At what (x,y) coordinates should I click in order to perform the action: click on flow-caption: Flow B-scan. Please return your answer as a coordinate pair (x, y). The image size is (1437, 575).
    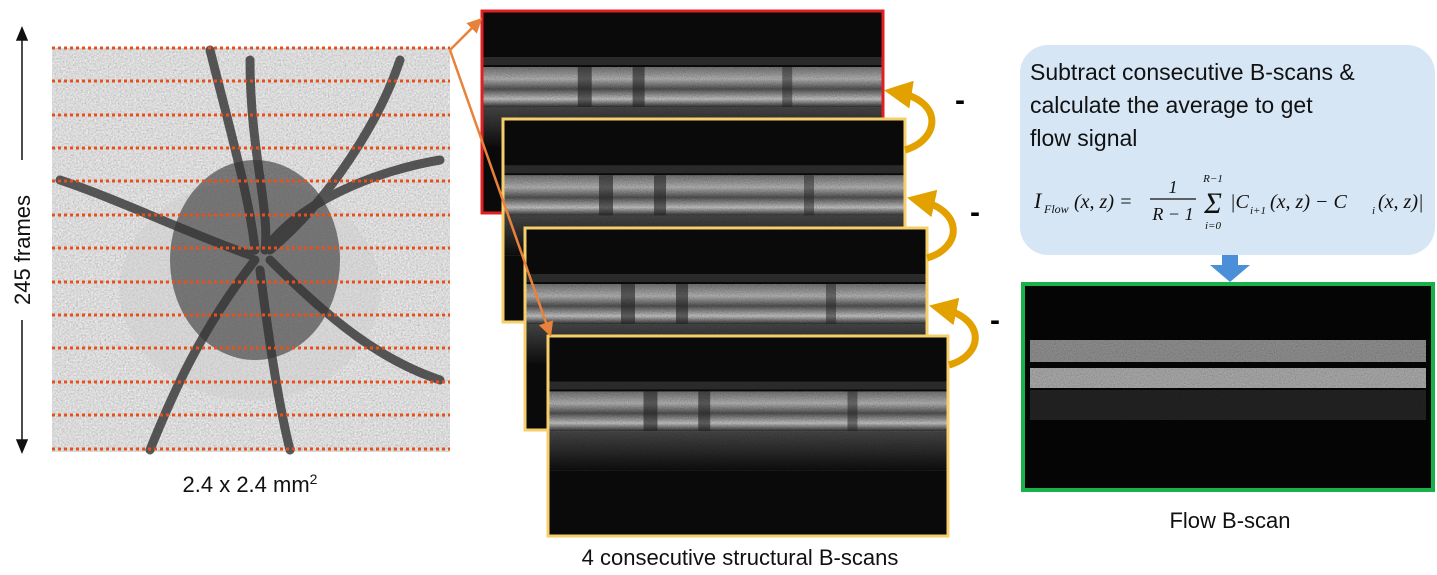
    Looking at the image, I should click on (1229, 520).